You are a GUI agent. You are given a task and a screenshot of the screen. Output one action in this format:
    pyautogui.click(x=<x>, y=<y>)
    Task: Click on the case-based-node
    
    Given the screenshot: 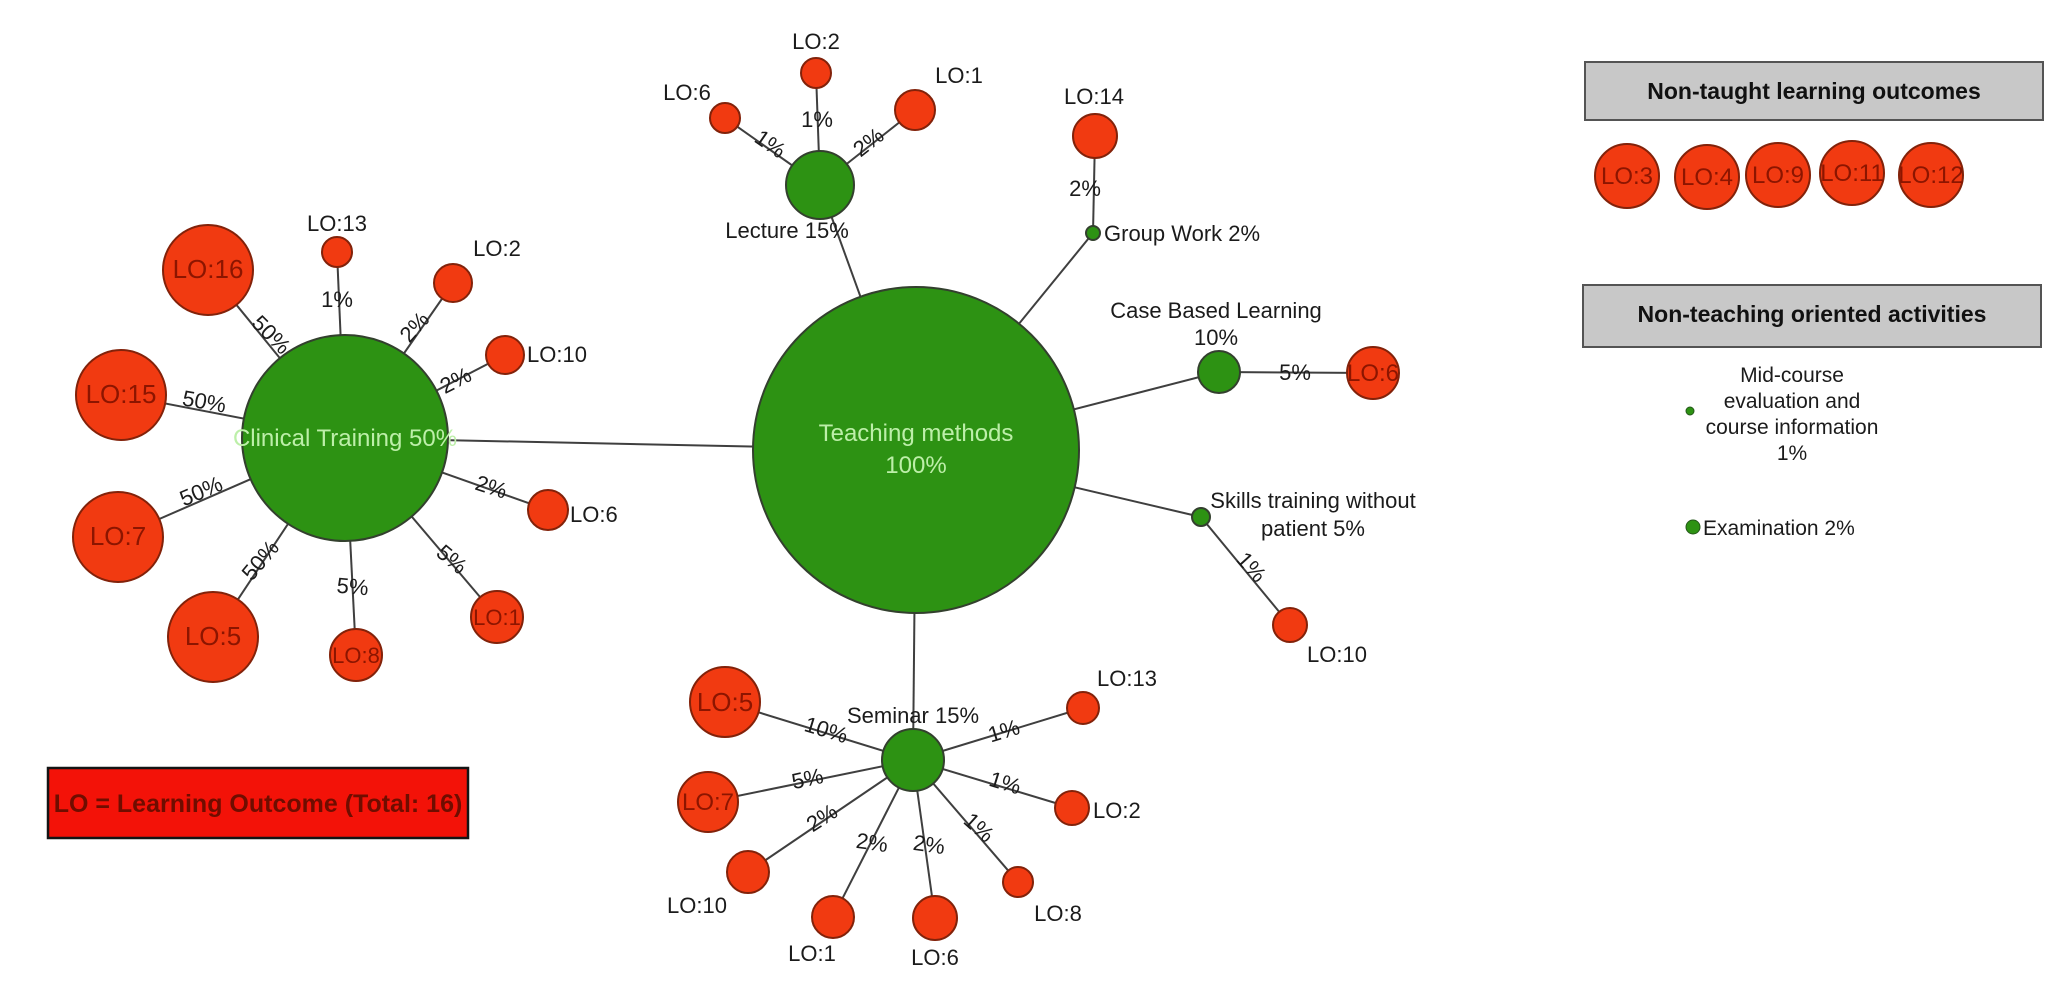 What is the action you would take?
    pyautogui.click(x=1219, y=372)
    